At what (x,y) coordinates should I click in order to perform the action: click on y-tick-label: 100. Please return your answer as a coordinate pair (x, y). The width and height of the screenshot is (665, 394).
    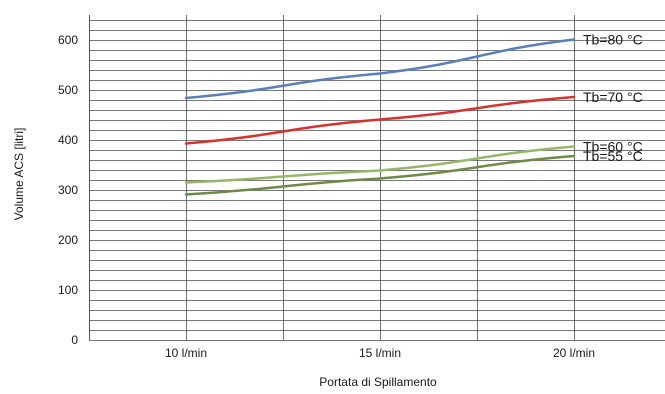
    Looking at the image, I should click on (68, 290).